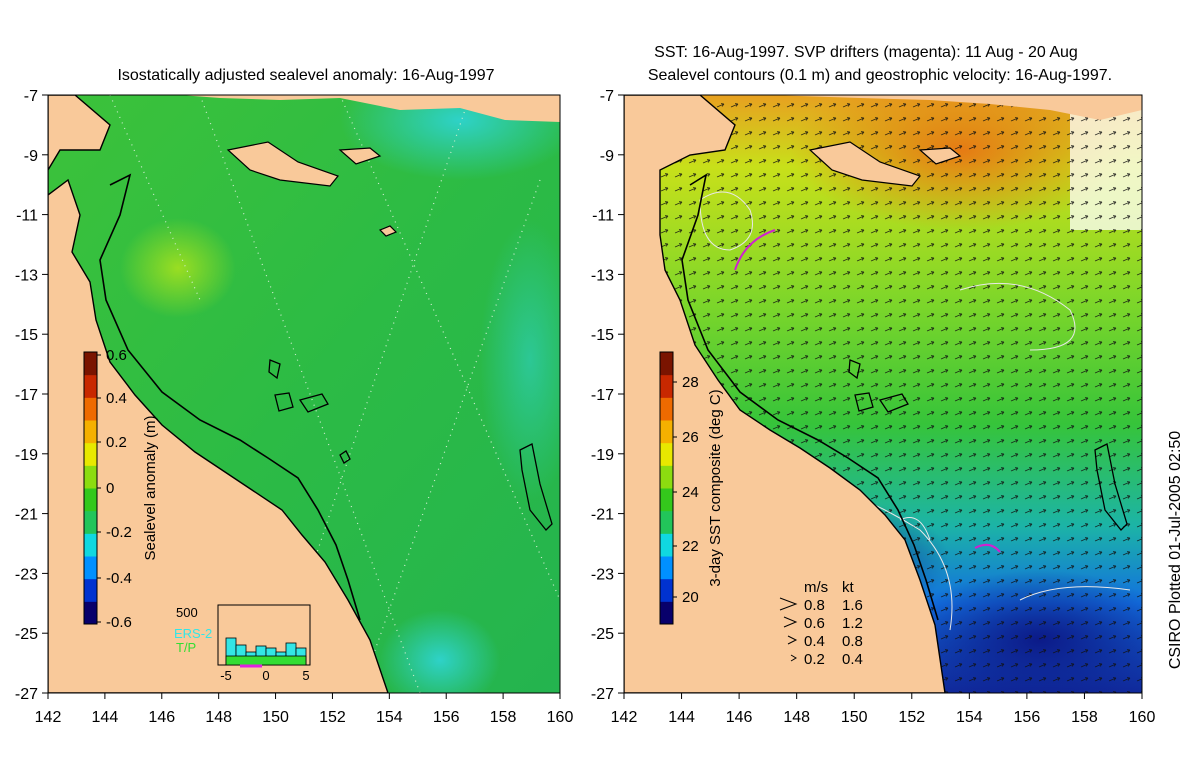 The width and height of the screenshot is (1200, 780). I want to click on left-cyan-bottom, so click(440, 651).